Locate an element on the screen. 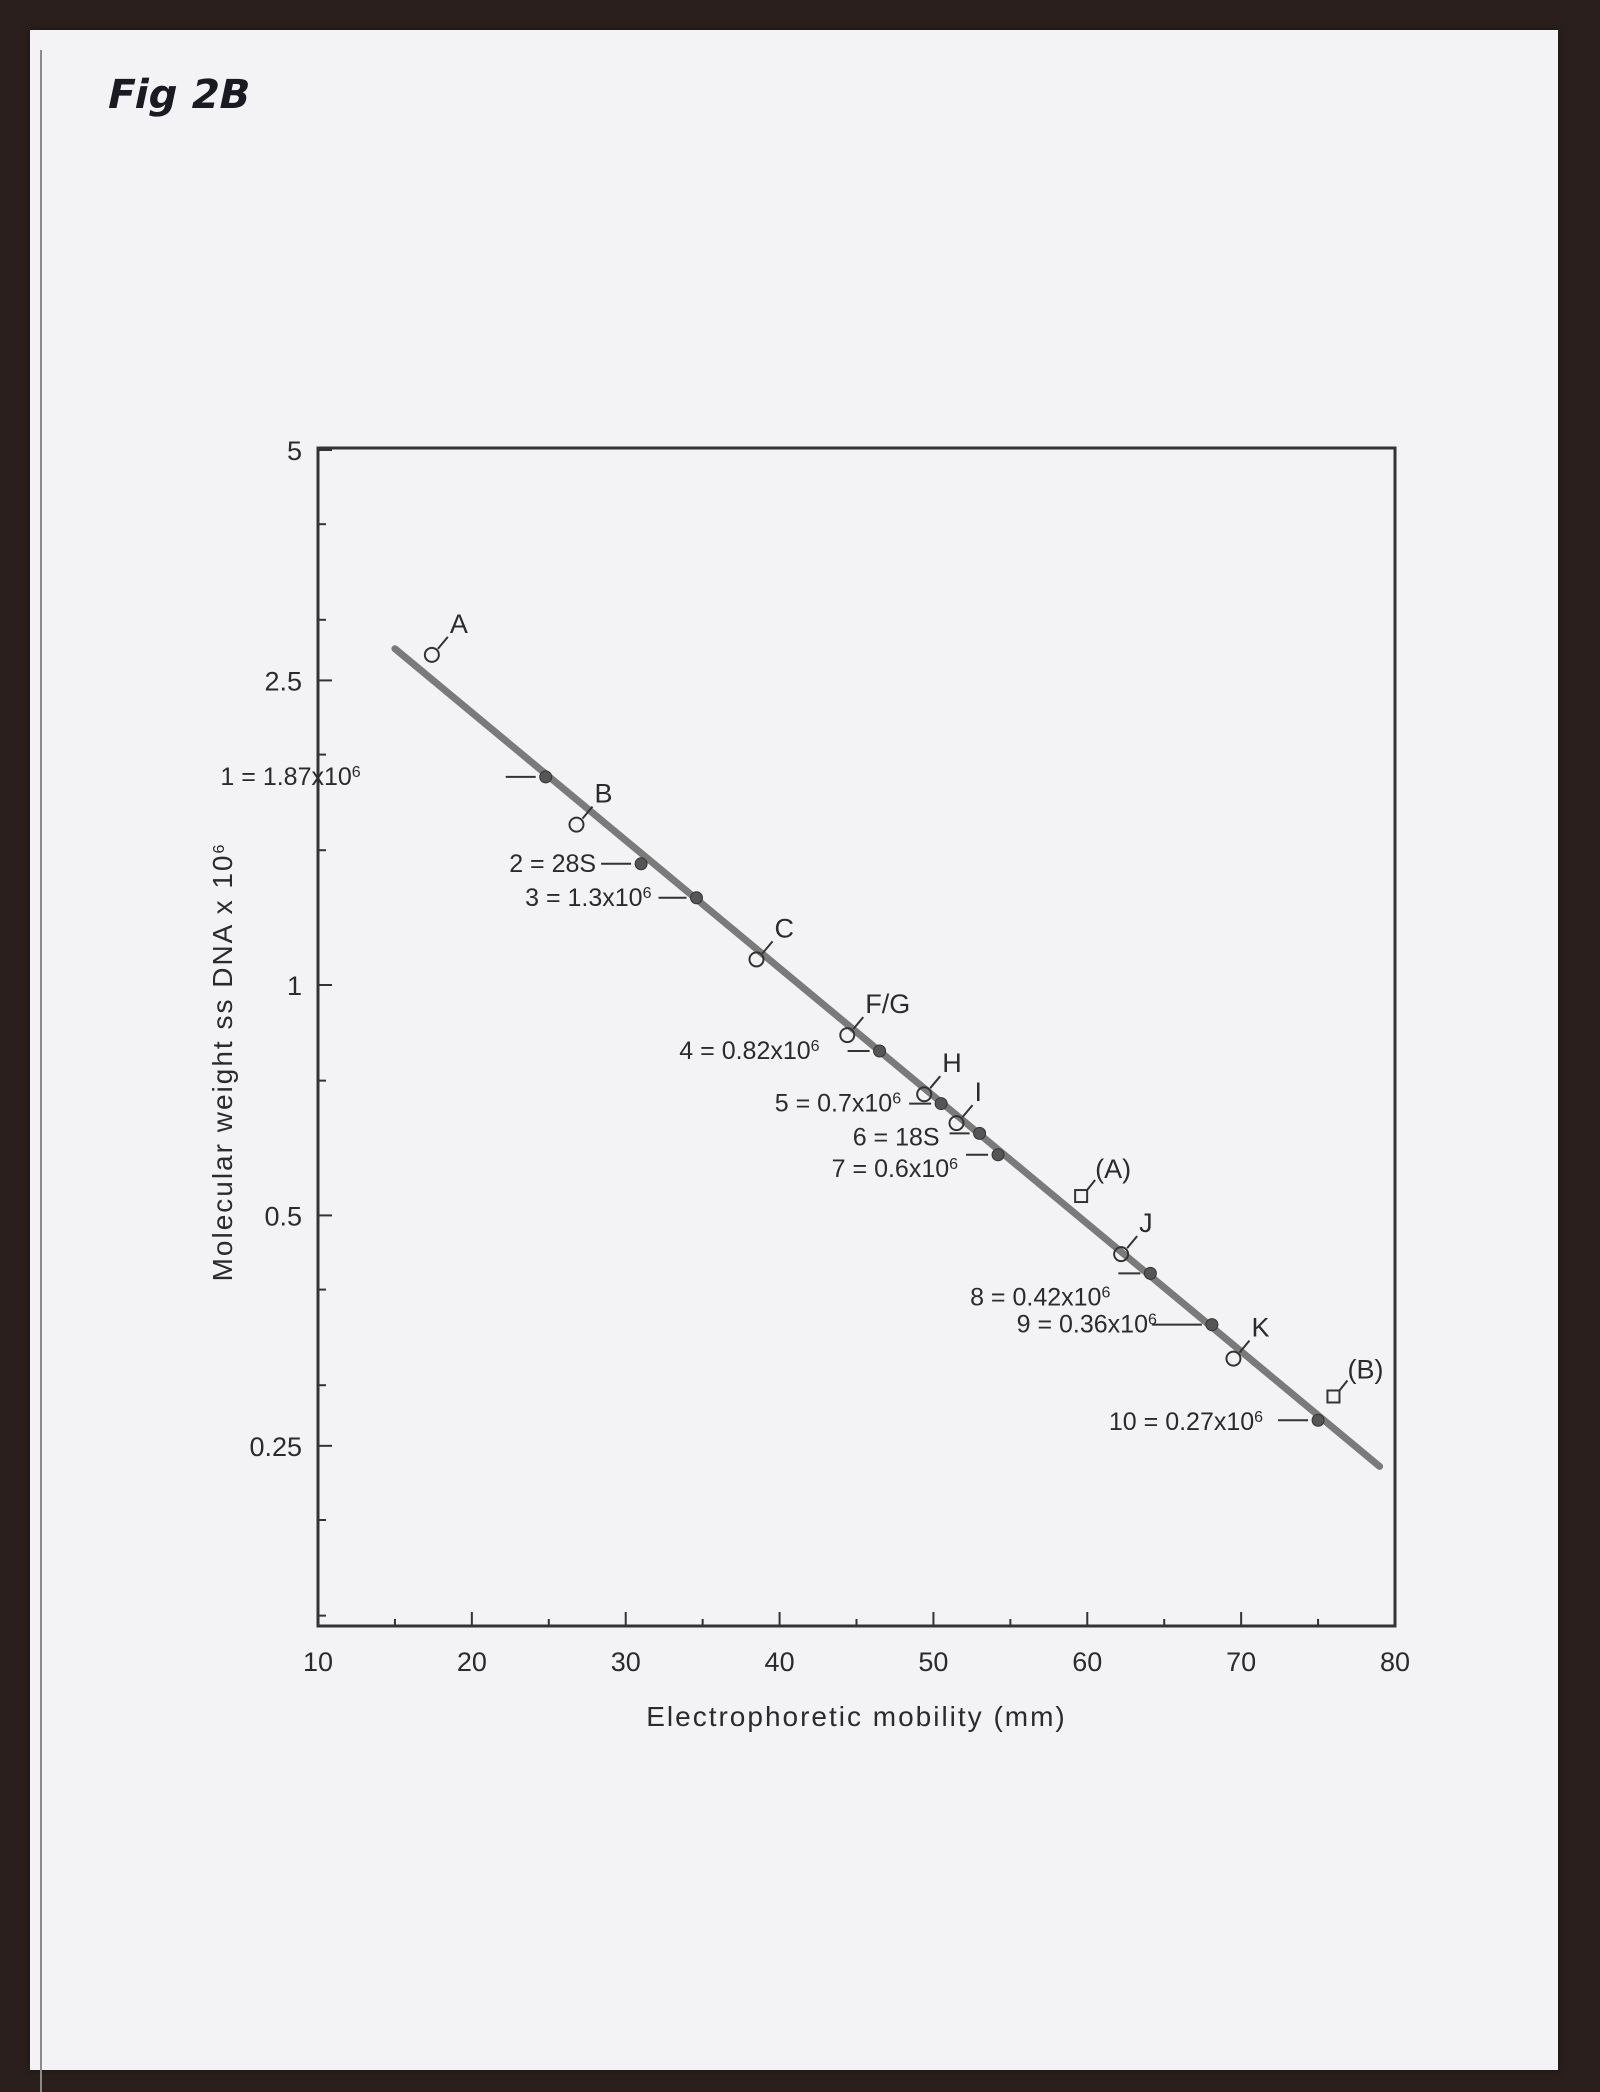 This screenshot has height=2092, width=1600. y-tick-label: 2.5 is located at coordinates (283, 681).